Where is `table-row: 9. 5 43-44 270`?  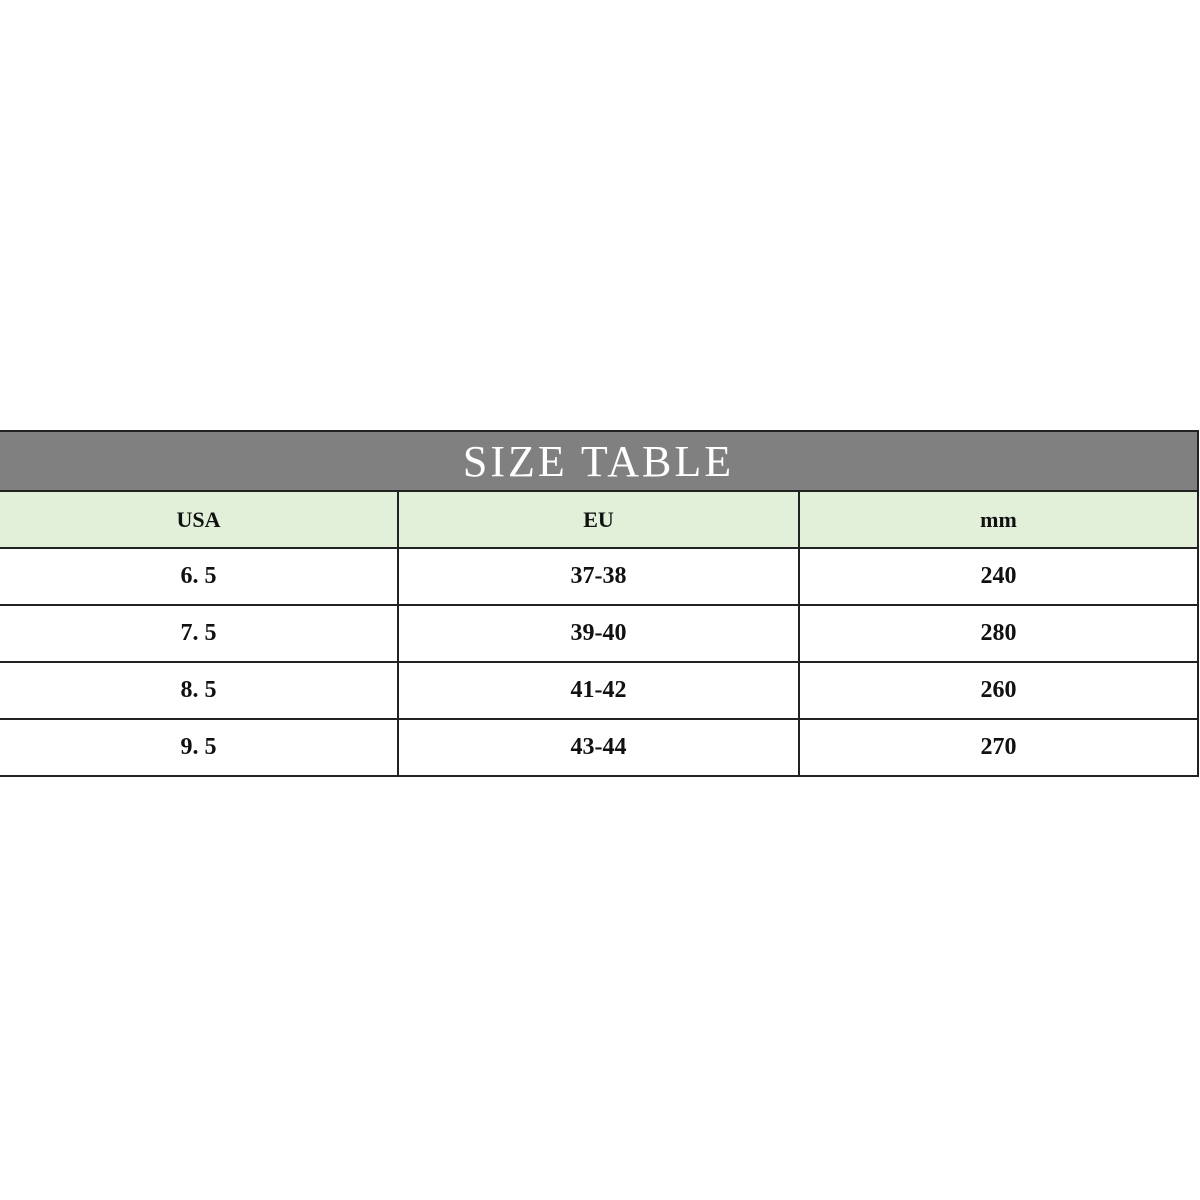
table-row: 9. 5 43-44 270 is located at coordinates (599, 748).